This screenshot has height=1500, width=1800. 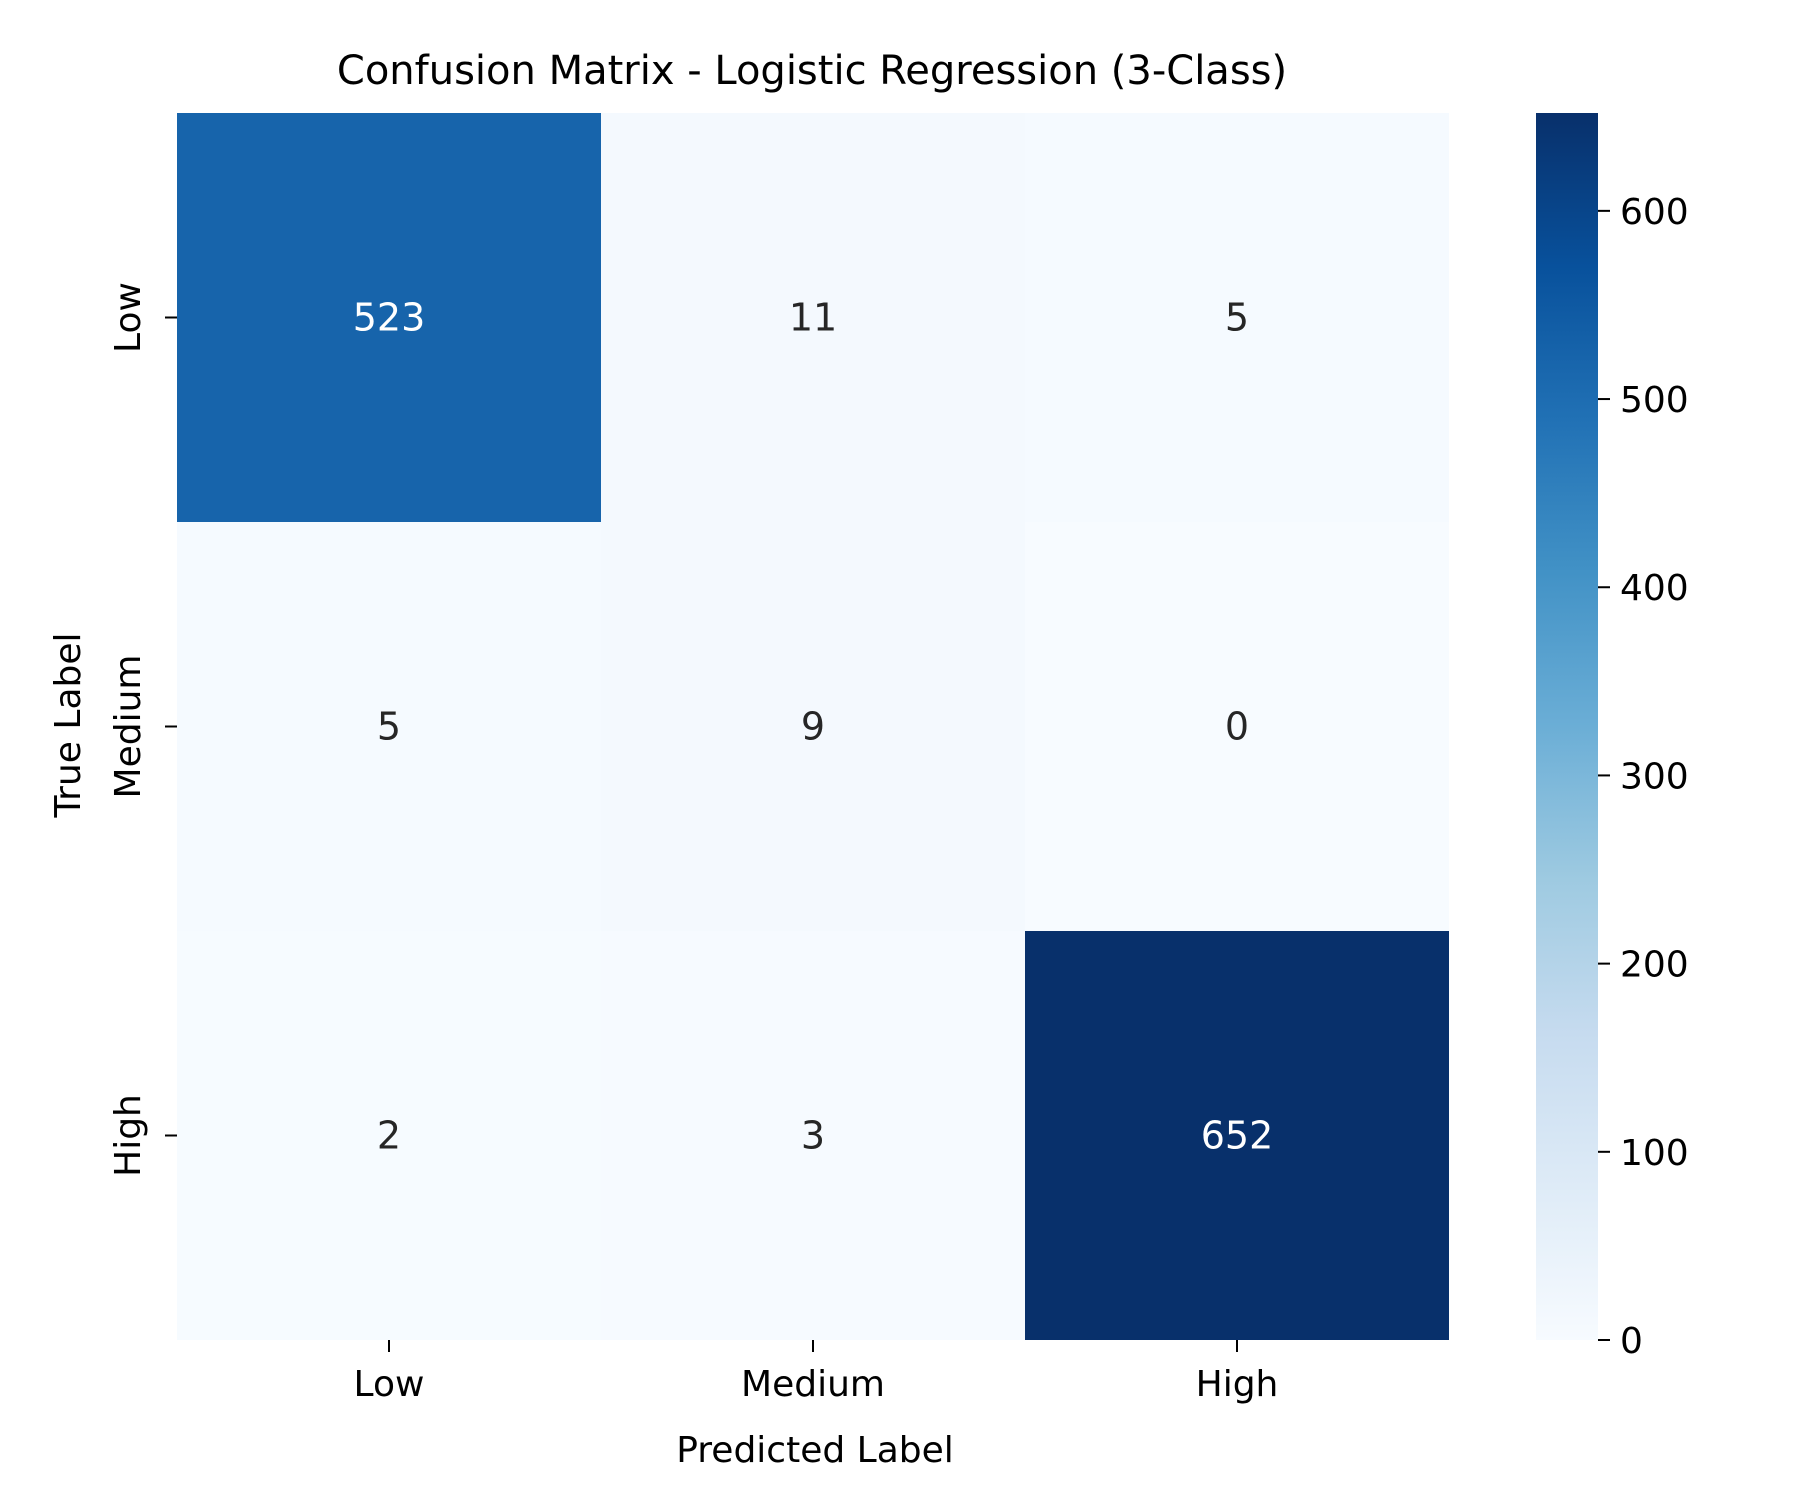 I want to click on cell-value-label: 0, so click(x=1237, y=727).